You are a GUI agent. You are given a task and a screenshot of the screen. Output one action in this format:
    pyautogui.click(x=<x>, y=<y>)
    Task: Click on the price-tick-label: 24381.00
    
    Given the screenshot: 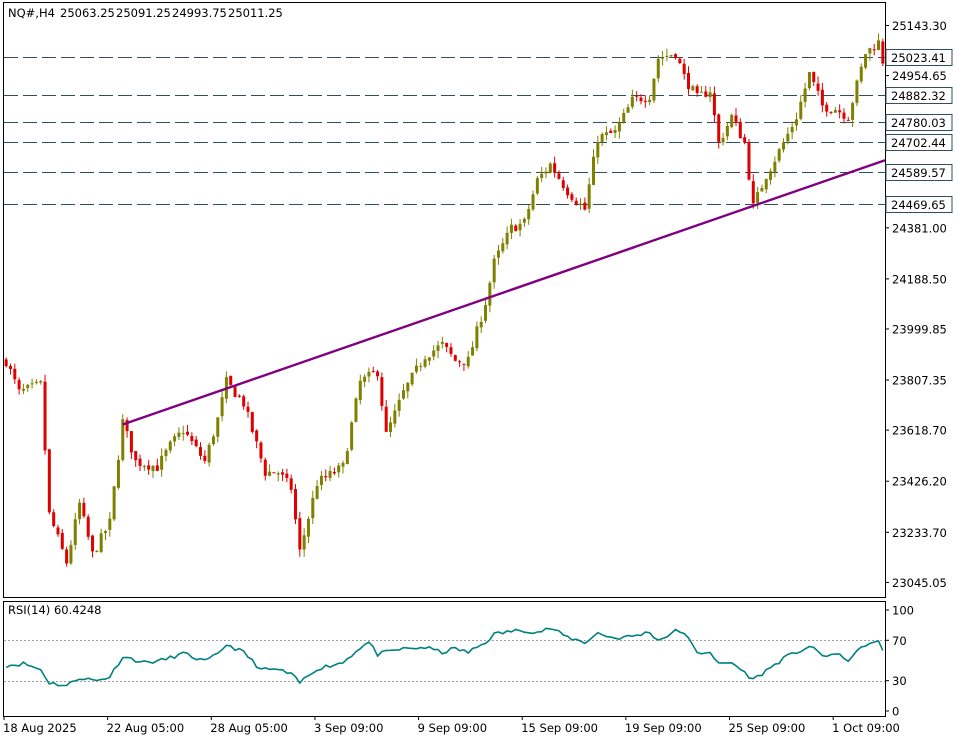 What is the action you would take?
    pyautogui.click(x=919, y=228)
    